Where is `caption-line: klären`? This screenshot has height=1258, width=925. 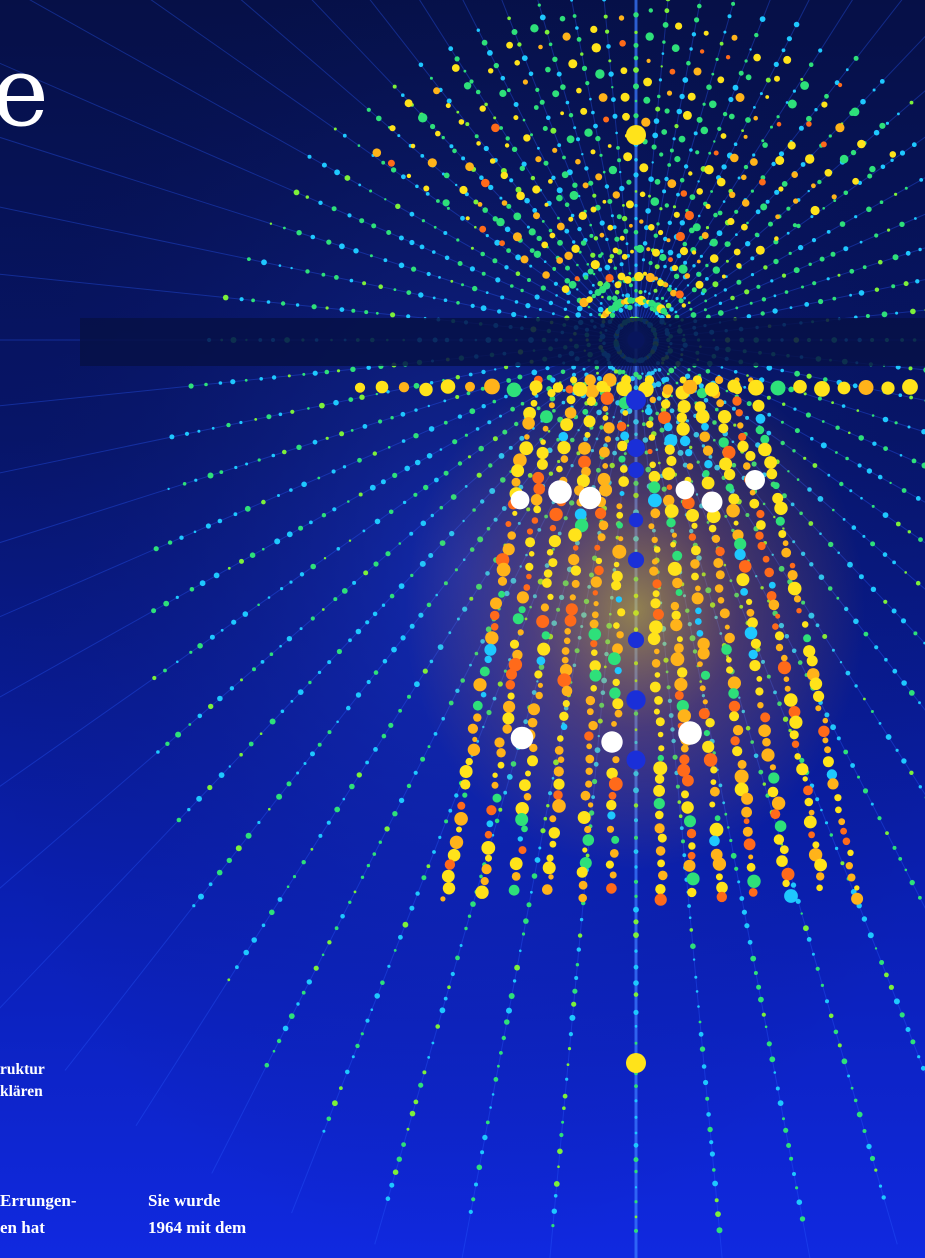 caption-line: klären is located at coordinates (21, 1091).